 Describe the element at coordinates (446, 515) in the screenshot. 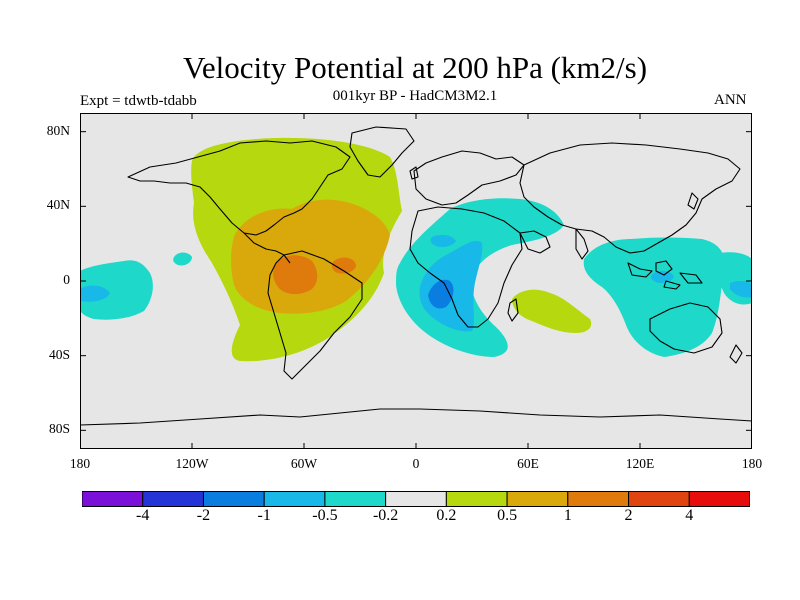

I see `colorbar-label: 0.2` at that location.